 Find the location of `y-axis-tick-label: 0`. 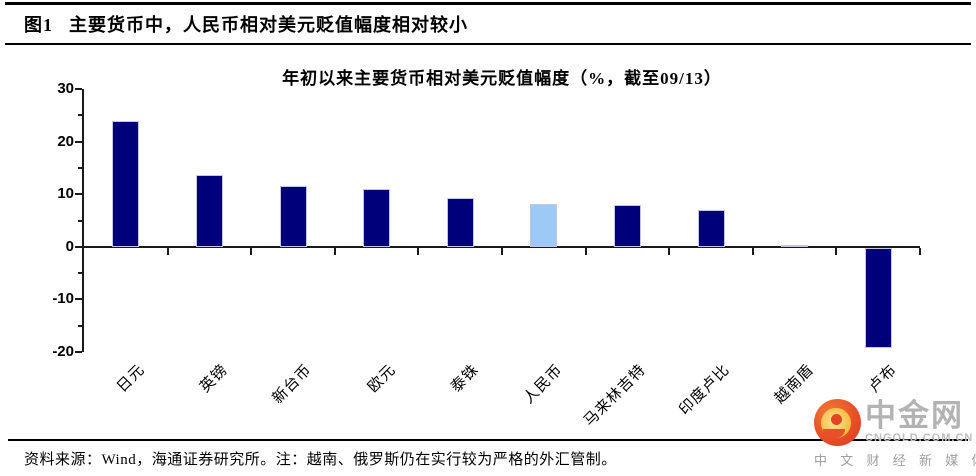

y-axis-tick-label: 0 is located at coordinates (69, 246).